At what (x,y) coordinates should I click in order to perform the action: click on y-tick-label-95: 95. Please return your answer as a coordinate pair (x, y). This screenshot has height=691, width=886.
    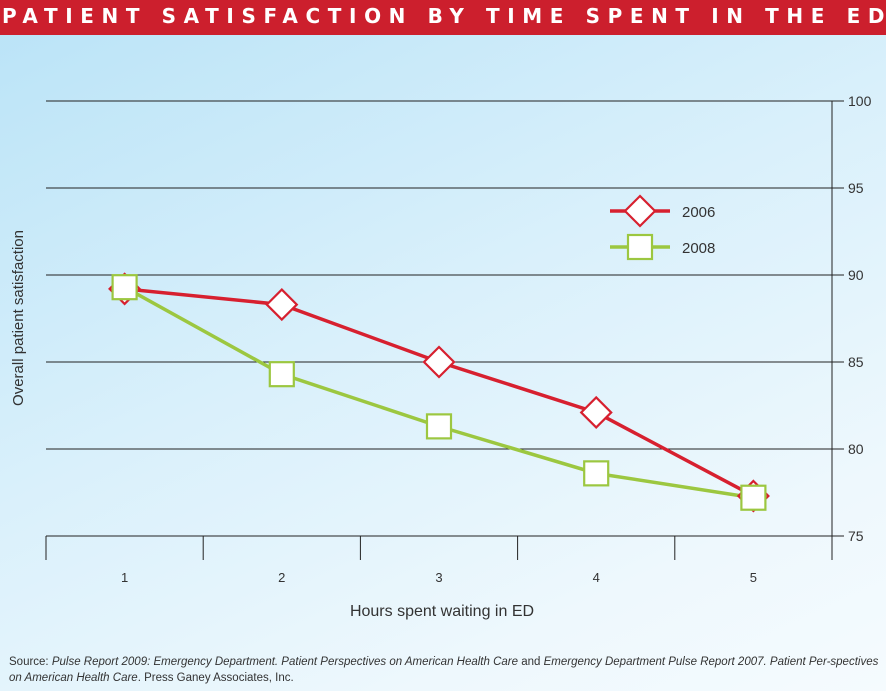
    Looking at the image, I should click on (856, 188).